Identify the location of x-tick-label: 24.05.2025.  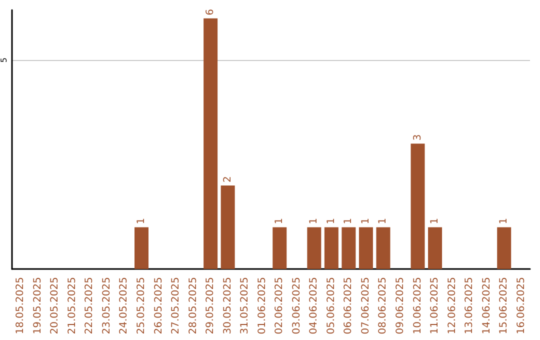
(124, 305).